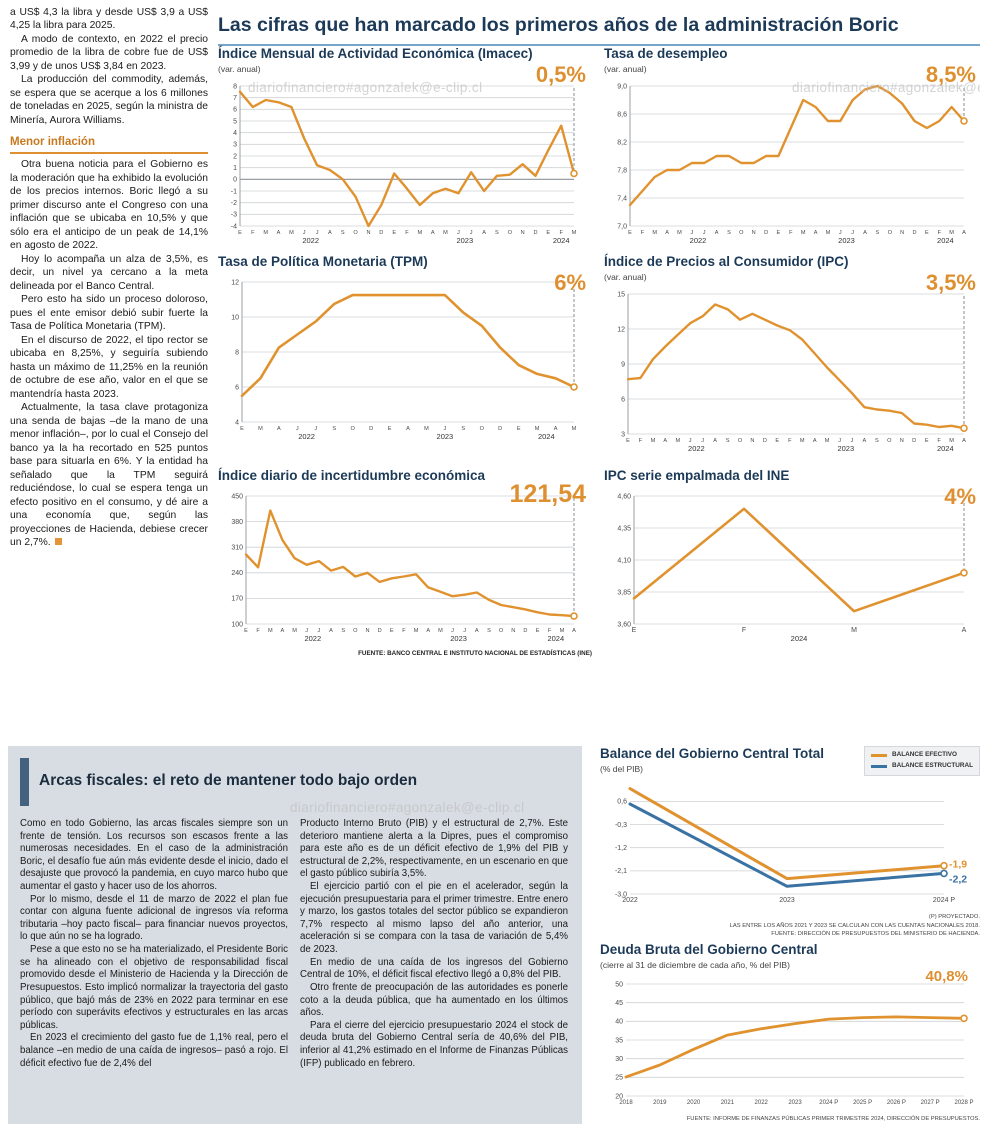  I want to click on svg-text: 35, so click(619, 1040).